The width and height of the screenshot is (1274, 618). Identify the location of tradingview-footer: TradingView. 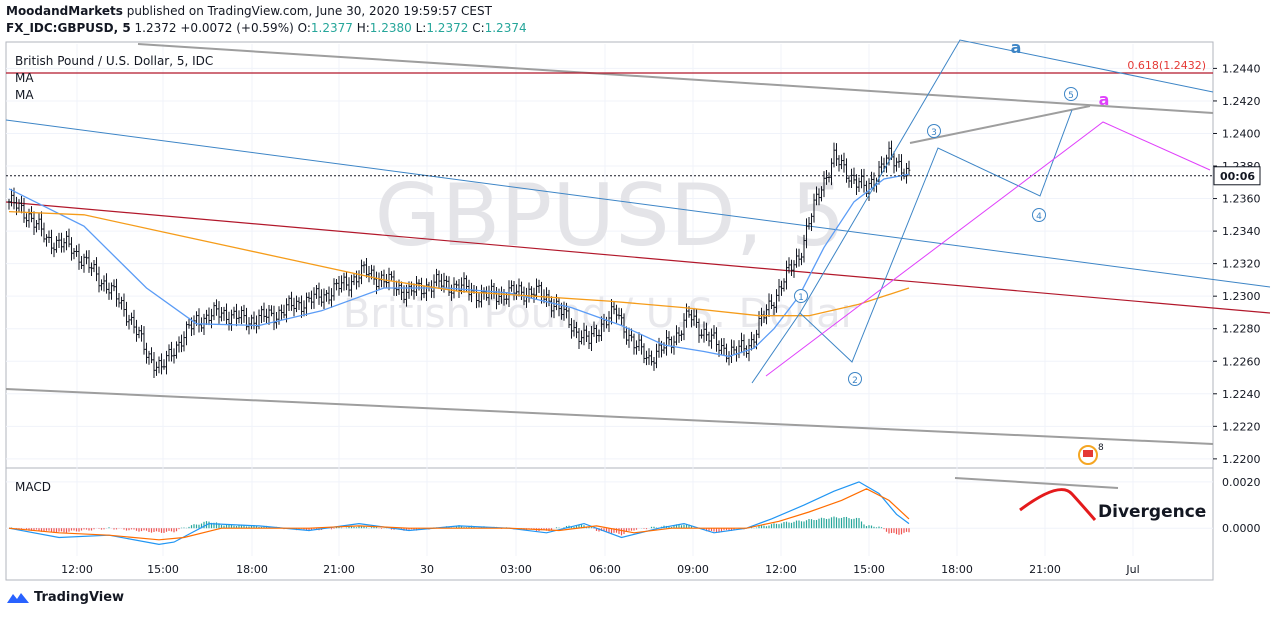
(65, 597).